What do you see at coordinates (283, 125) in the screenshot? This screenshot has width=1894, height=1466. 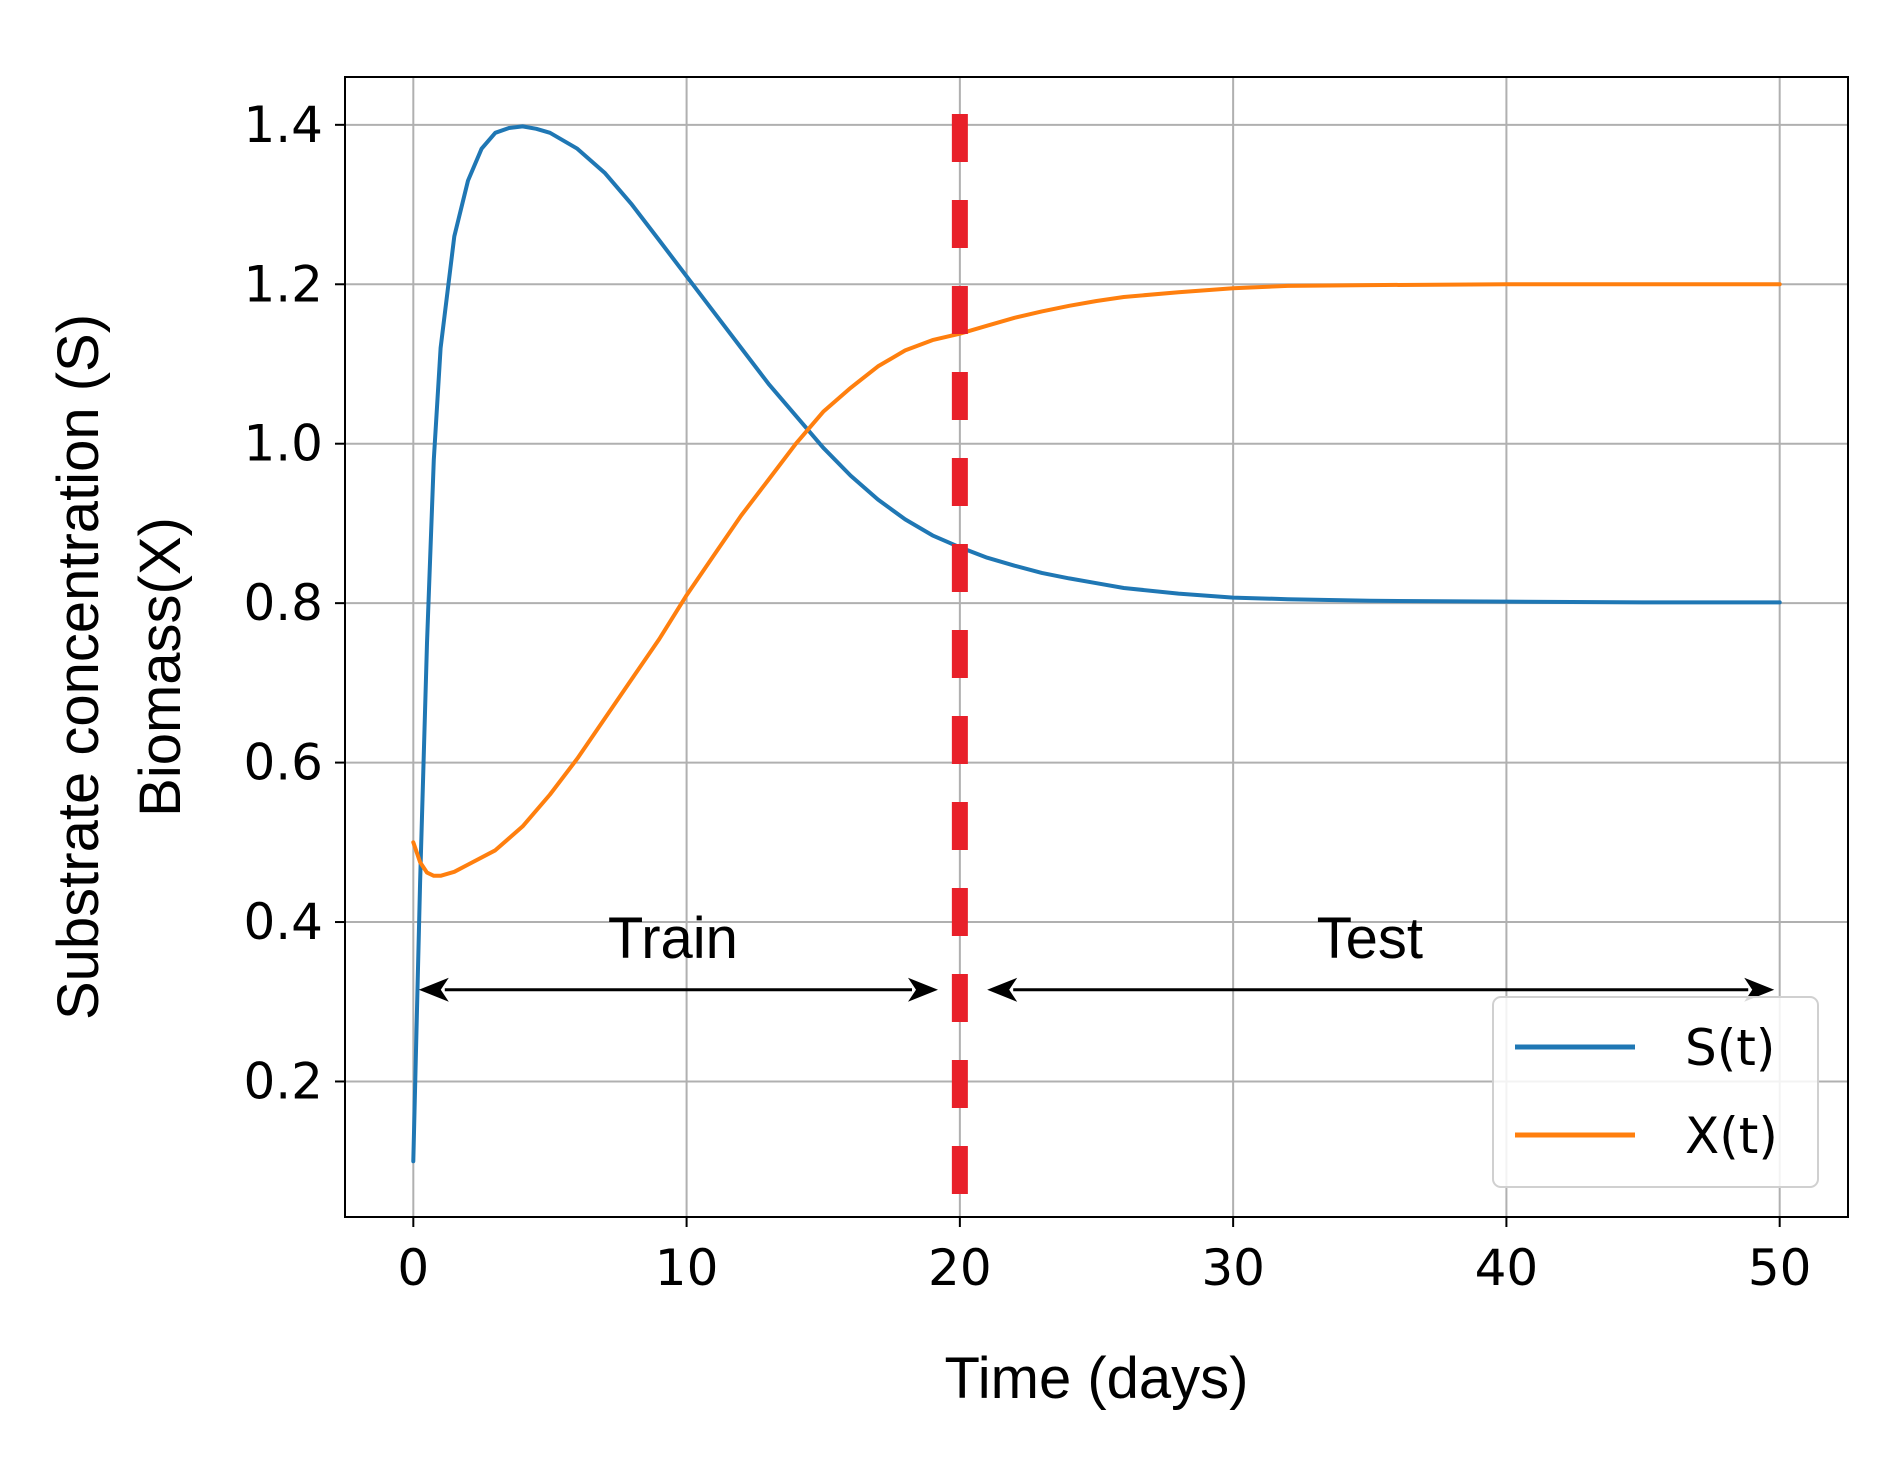 I see `y-tick-label: 1.4` at bounding box center [283, 125].